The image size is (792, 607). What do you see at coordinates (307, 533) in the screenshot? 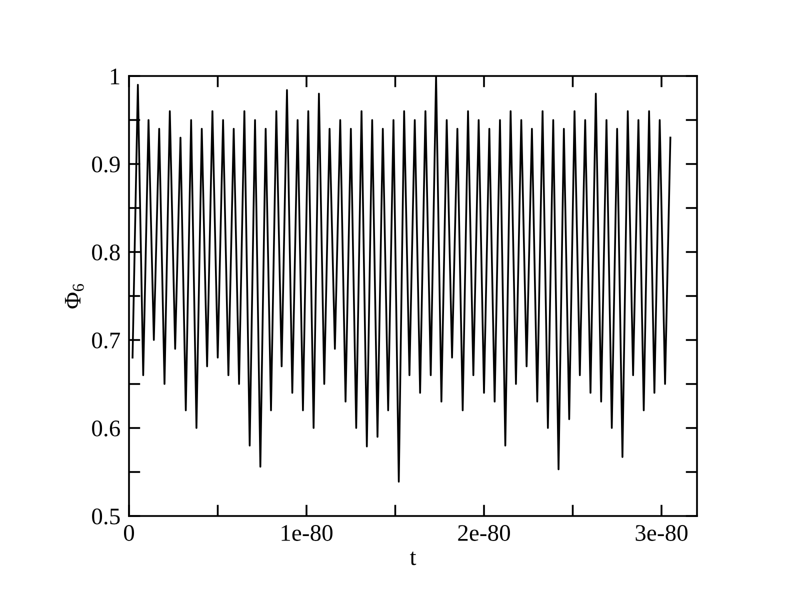
I see `x-tick-label: 1e-80` at bounding box center [307, 533].